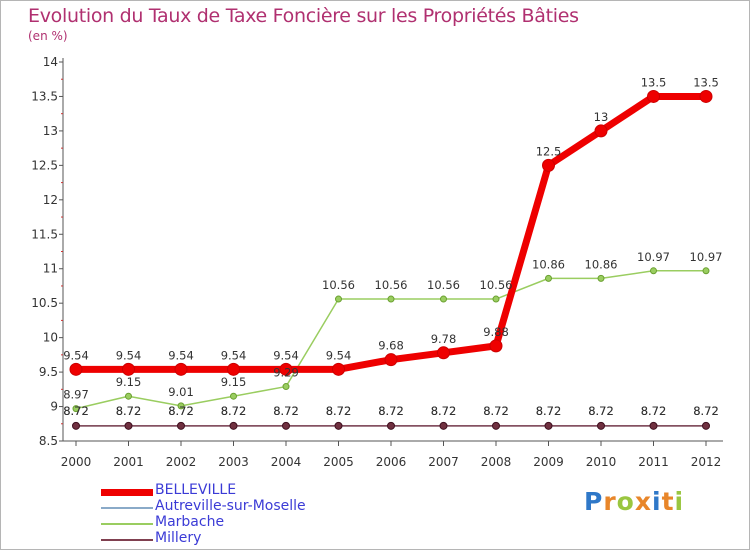 The width and height of the screenshot is (750, 550). What do you see at coordinates (643, 501) in the screenshot?
I see `logo-letter: x` at bounding box center [643, 501].